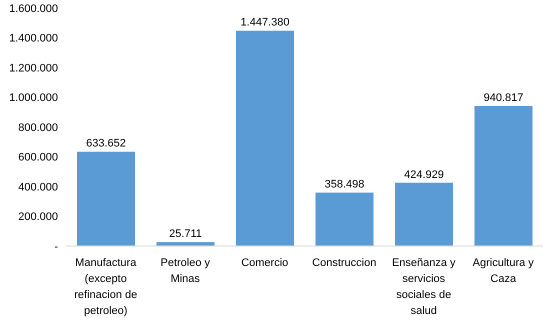 The height and width of the screenshot is (326, 555). Describe the element at coordinates (504, 98) in the screenshot. I see `data-label: 940.817` at that location.